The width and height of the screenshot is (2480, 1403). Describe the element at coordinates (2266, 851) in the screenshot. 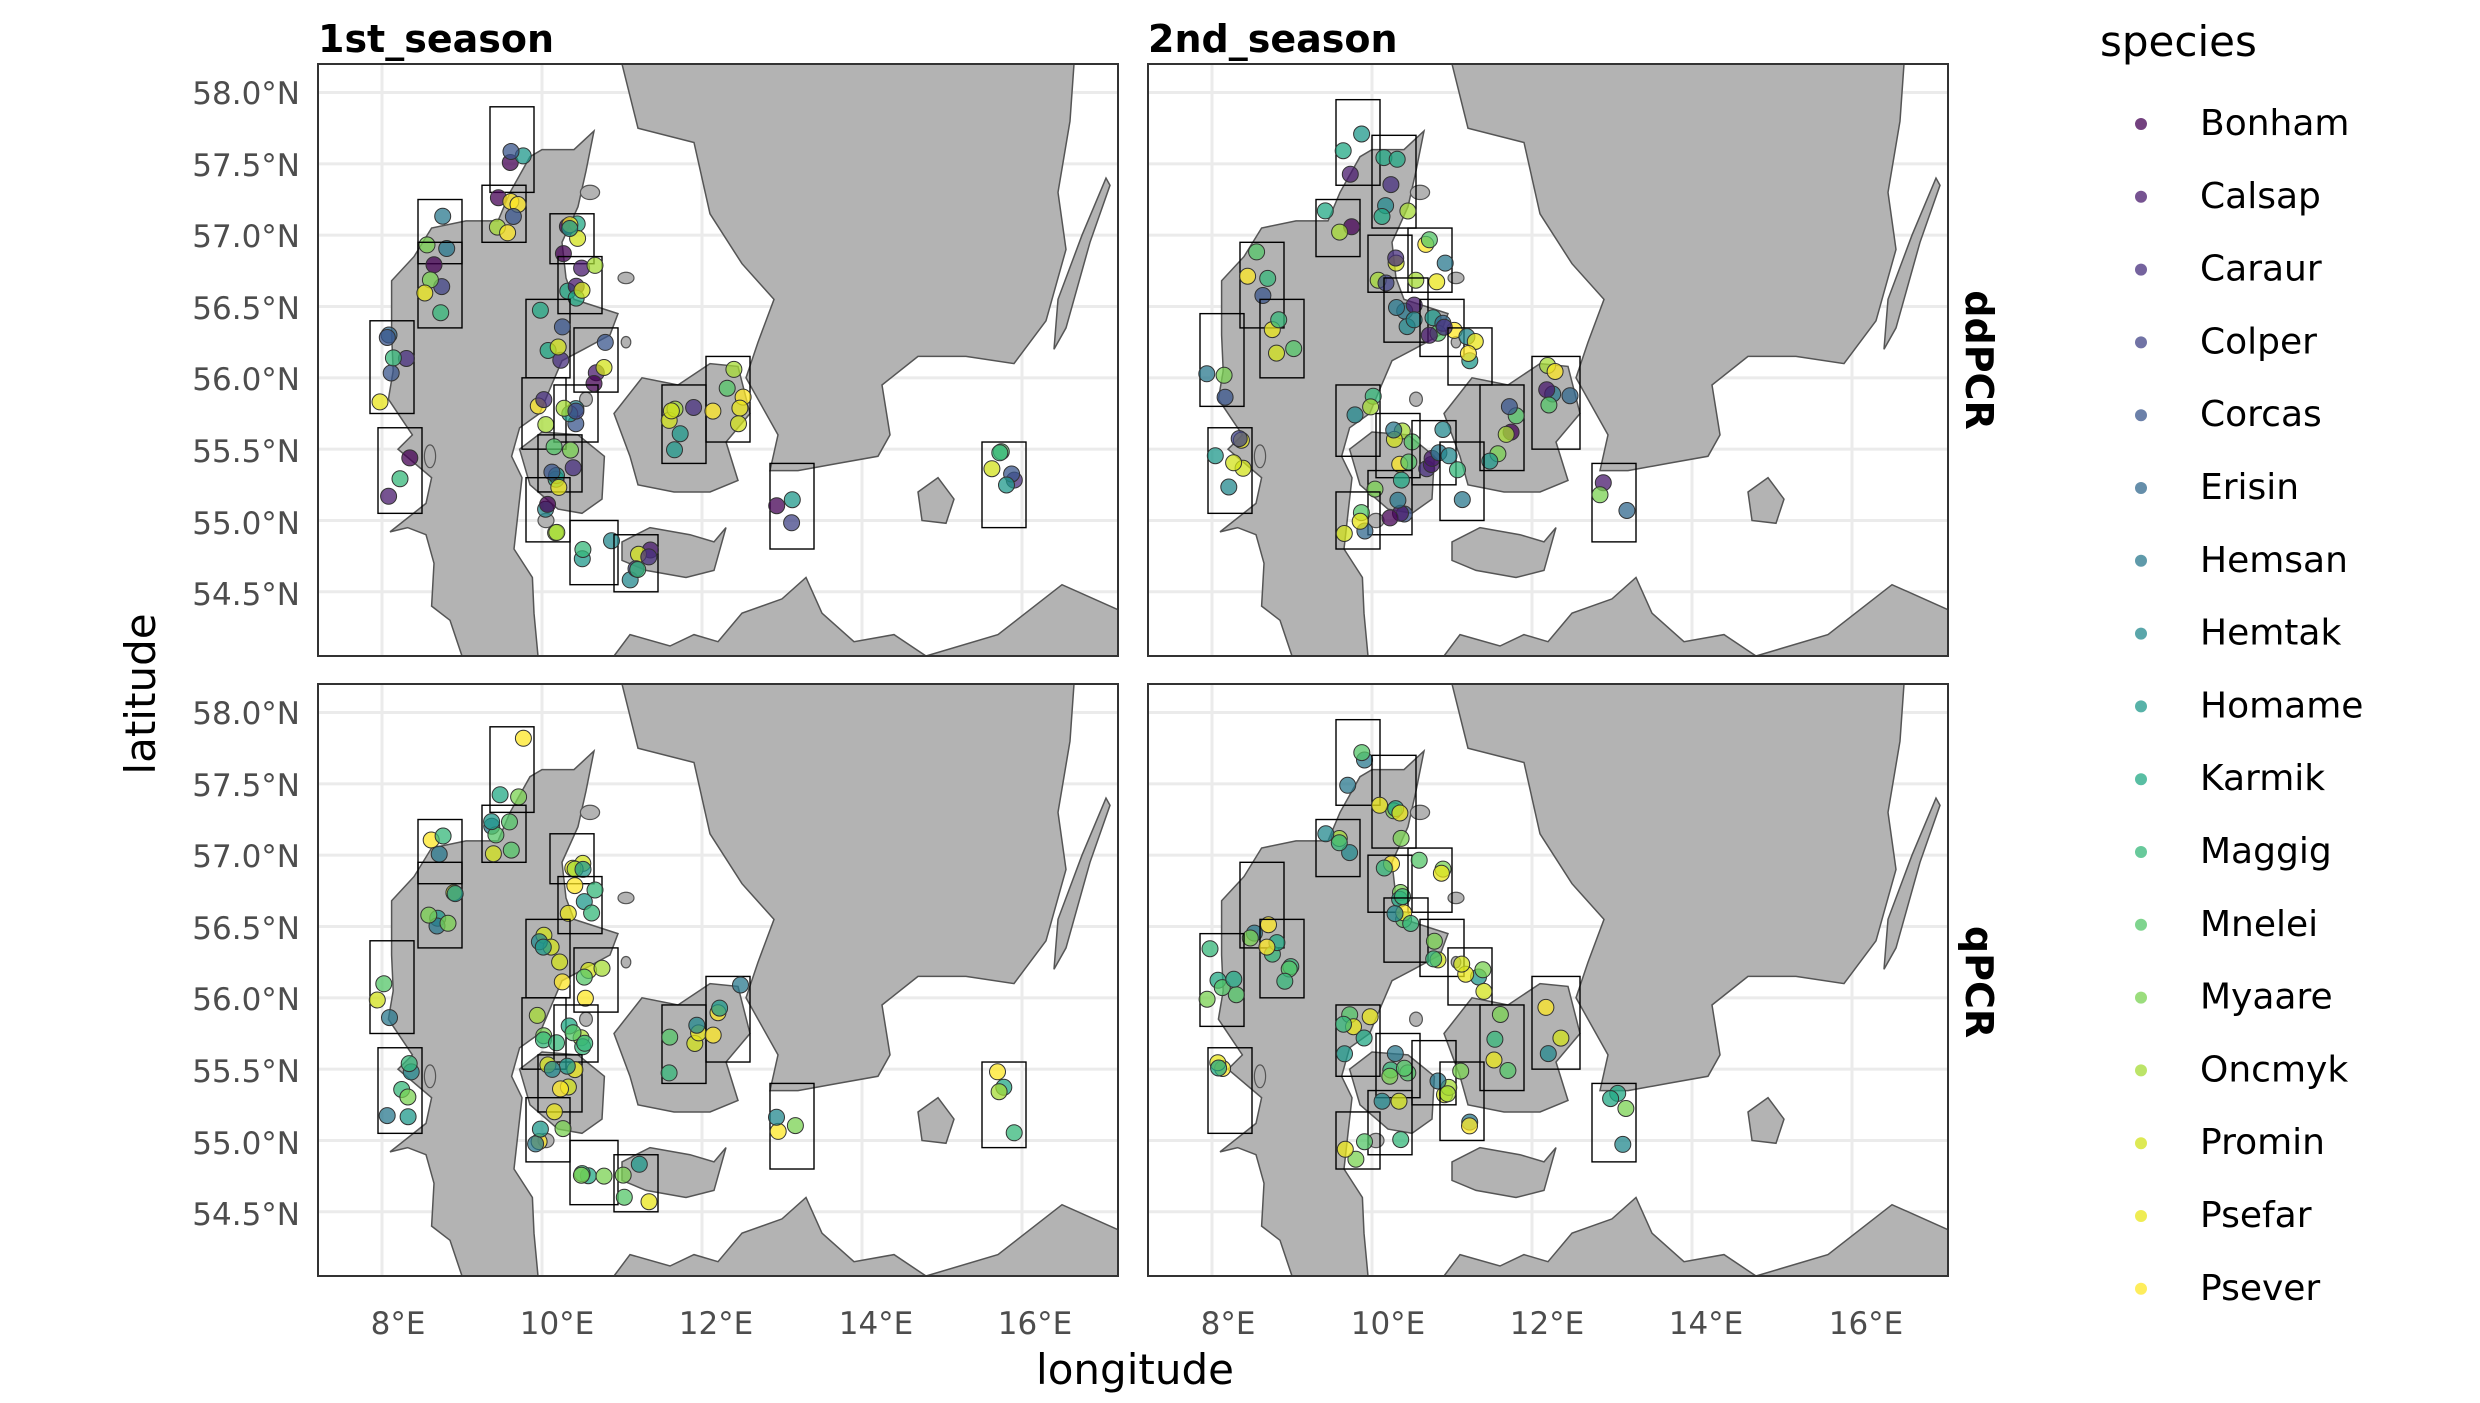

I see `legend-label-maggig: Maggig` at that location.